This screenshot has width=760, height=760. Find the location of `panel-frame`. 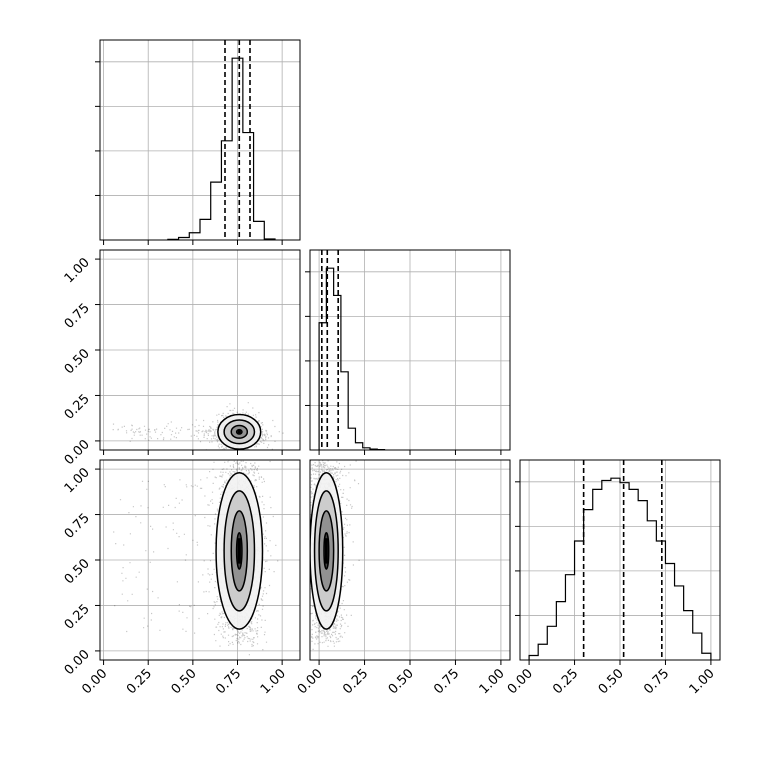

panel-frame is located at coordinates (200, 140).